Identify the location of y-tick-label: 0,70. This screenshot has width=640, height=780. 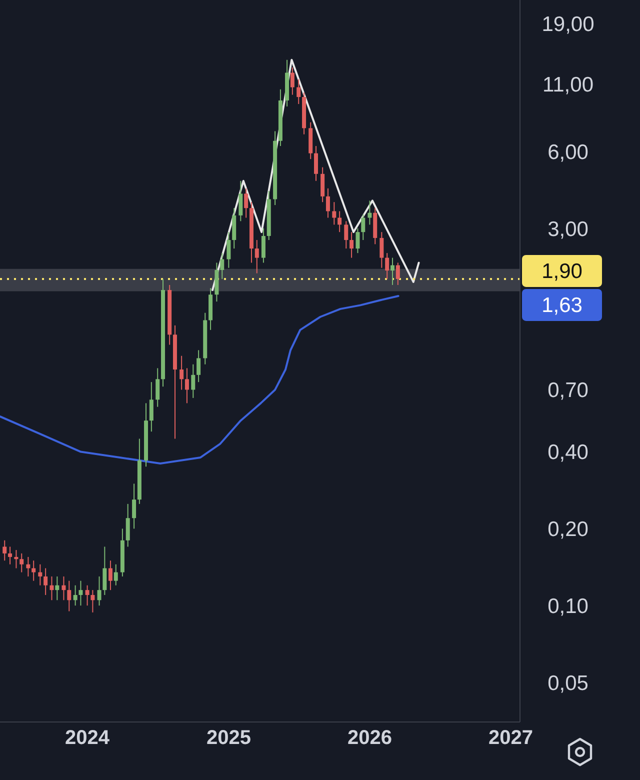
(568, 390).